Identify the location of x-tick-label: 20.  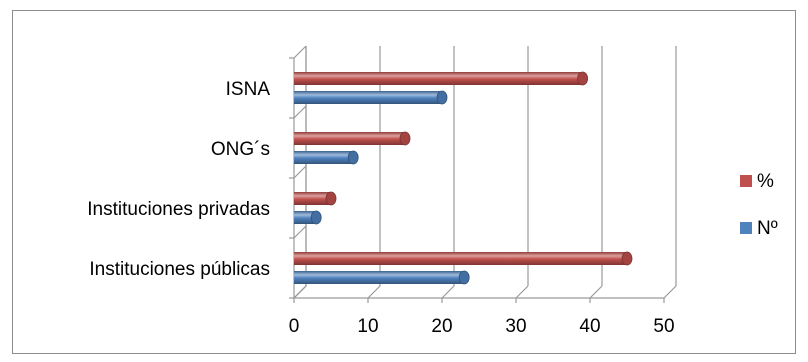
(441, 326).